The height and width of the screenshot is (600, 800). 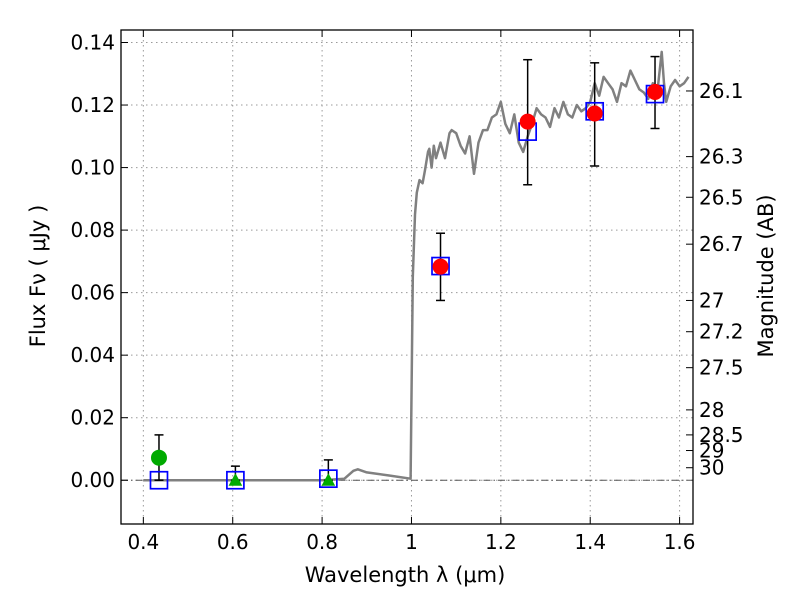 I want to click on x-tick-label: 1.6, so click(x=680, y=542).